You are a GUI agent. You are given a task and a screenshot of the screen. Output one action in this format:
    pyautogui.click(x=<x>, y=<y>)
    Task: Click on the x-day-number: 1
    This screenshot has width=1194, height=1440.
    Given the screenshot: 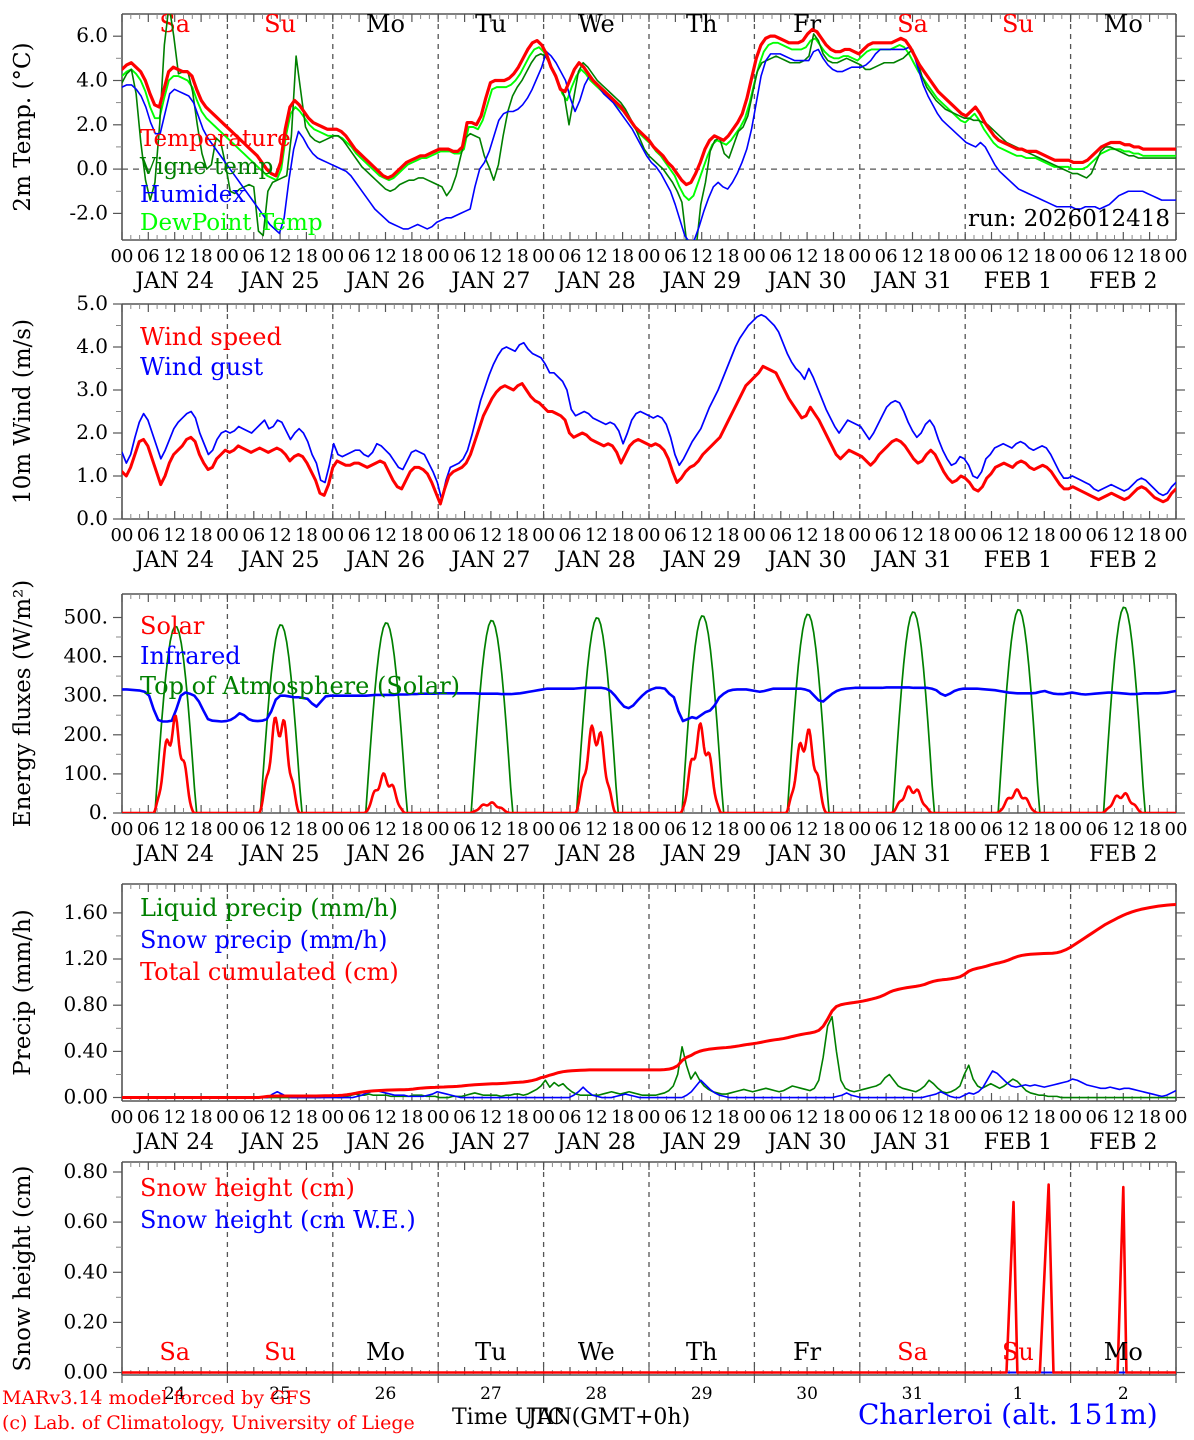 What is the action you would take?
    pyautogui.click(x=1017, y=1394)
    